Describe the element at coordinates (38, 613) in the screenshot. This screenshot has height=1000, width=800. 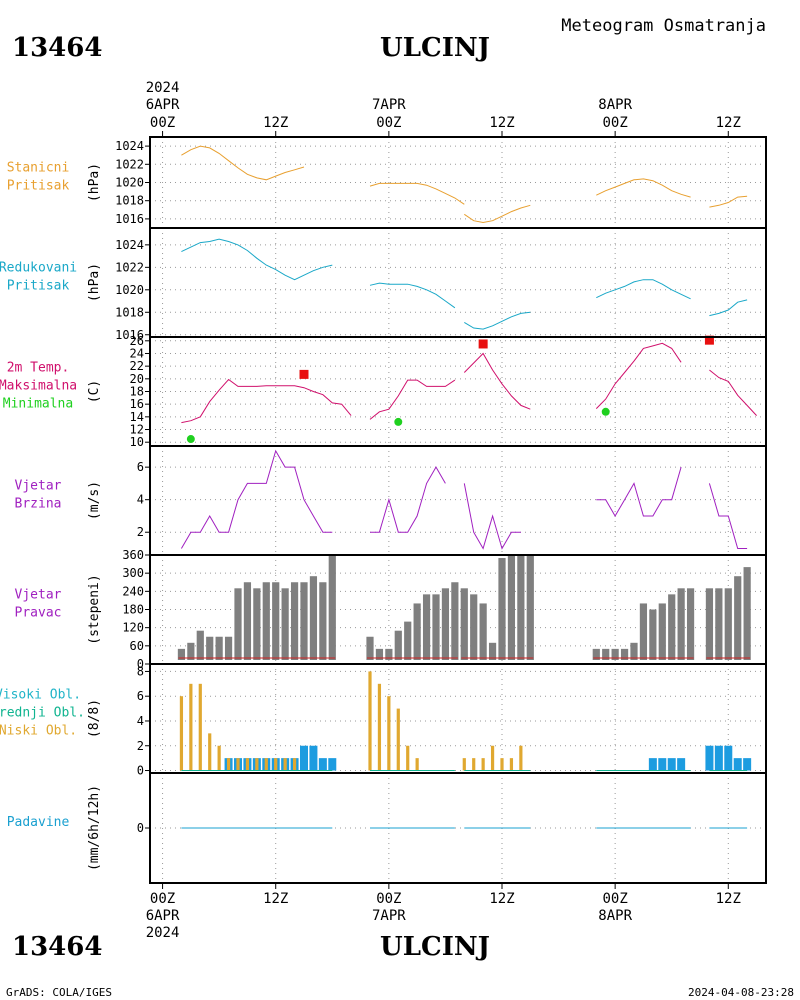
I see `panel-label: Pravac` at that location.